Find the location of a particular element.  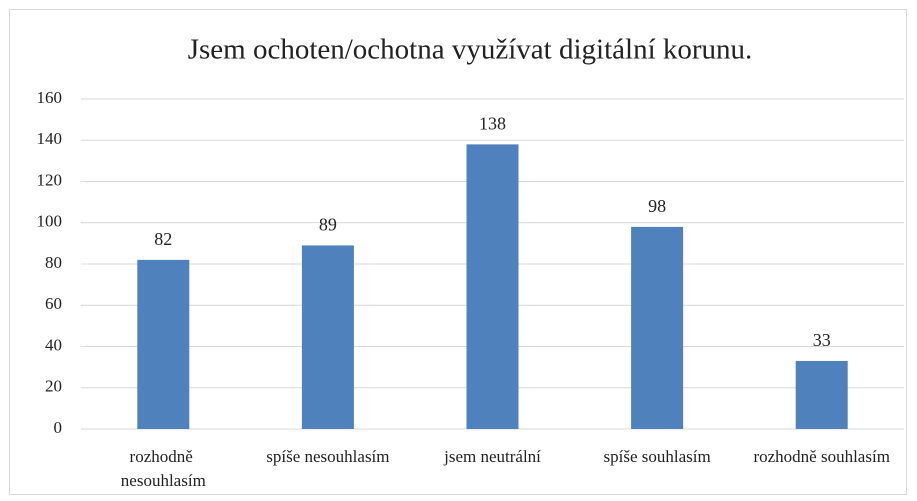

x-tick-label: spíše nesouhlasím is located at coordinates (327, 456).